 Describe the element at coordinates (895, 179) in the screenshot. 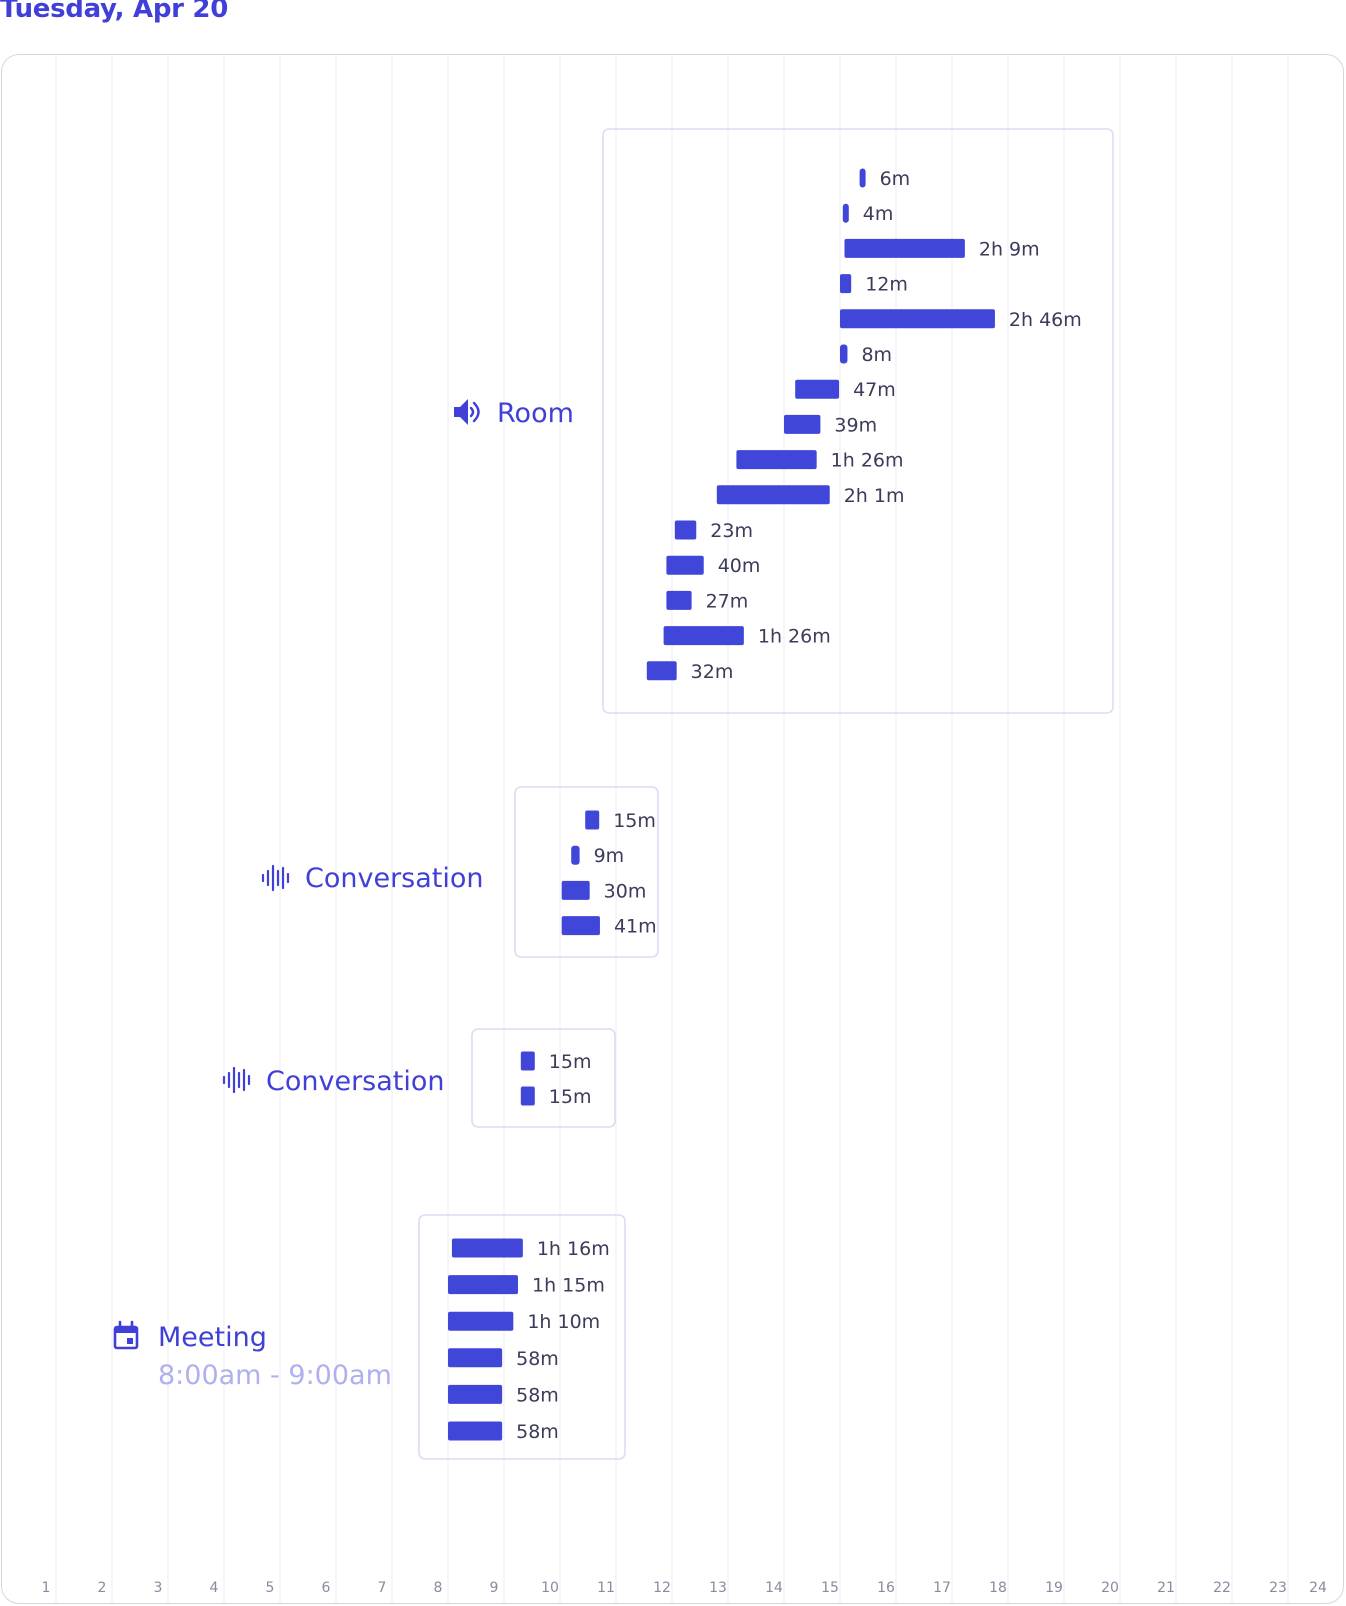

I see `session-duration-label: 6m` at that location.